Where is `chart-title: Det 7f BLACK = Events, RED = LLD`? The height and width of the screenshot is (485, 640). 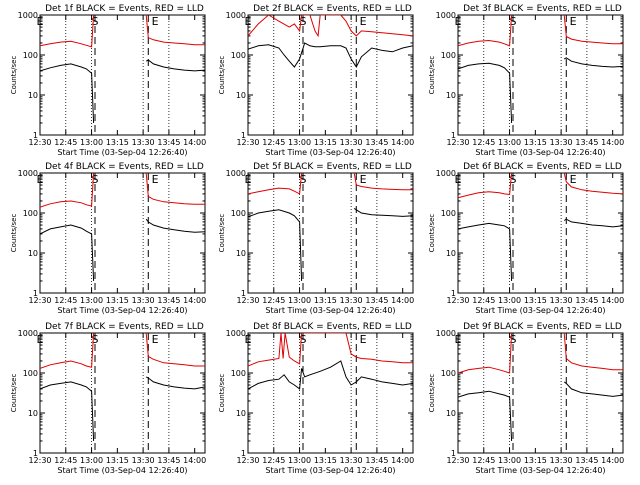
chart-title: Det 7f BLACK = Events, RED = LLD is located at coordinates (124, 327).